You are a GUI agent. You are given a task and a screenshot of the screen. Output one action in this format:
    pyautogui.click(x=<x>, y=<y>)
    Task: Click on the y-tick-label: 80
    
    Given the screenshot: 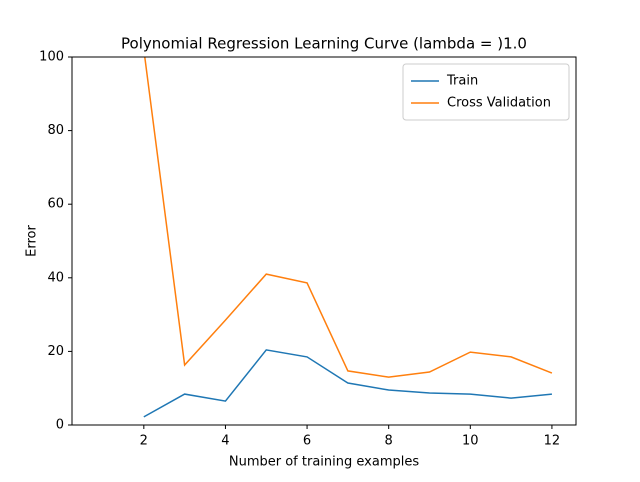 What is the action you would take?
    pyautogui.click(x=55, y=130)
    